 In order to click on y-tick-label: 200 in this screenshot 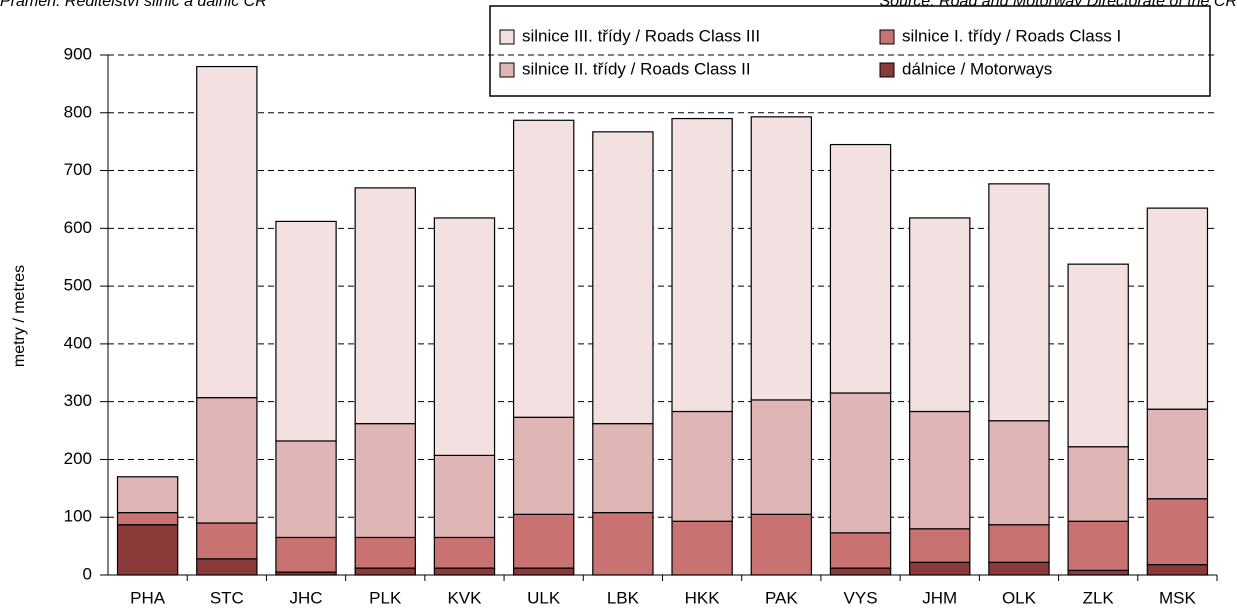, I will do `click(78, 458)`.